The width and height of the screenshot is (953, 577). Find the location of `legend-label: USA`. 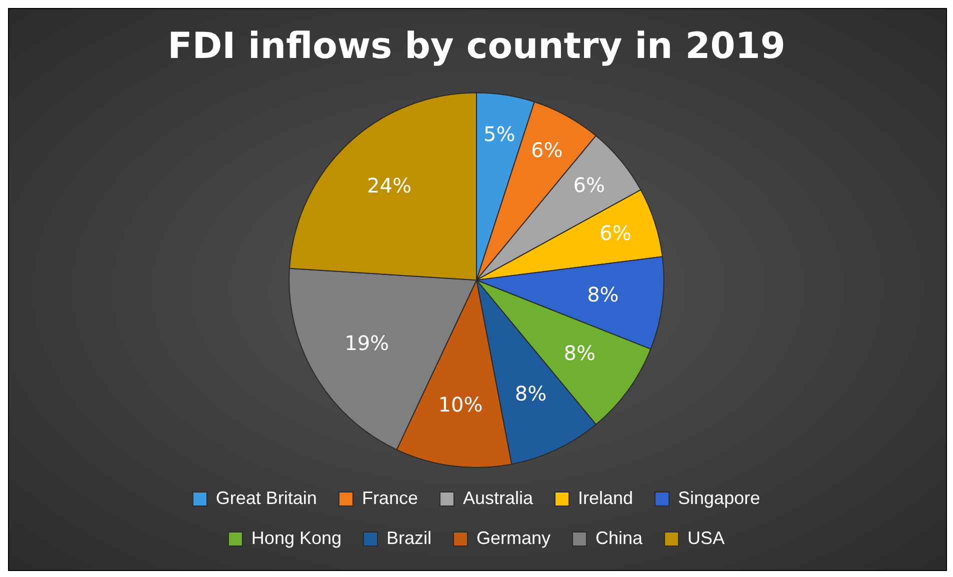

legend-label: USA is located at coordinates (706, 538).